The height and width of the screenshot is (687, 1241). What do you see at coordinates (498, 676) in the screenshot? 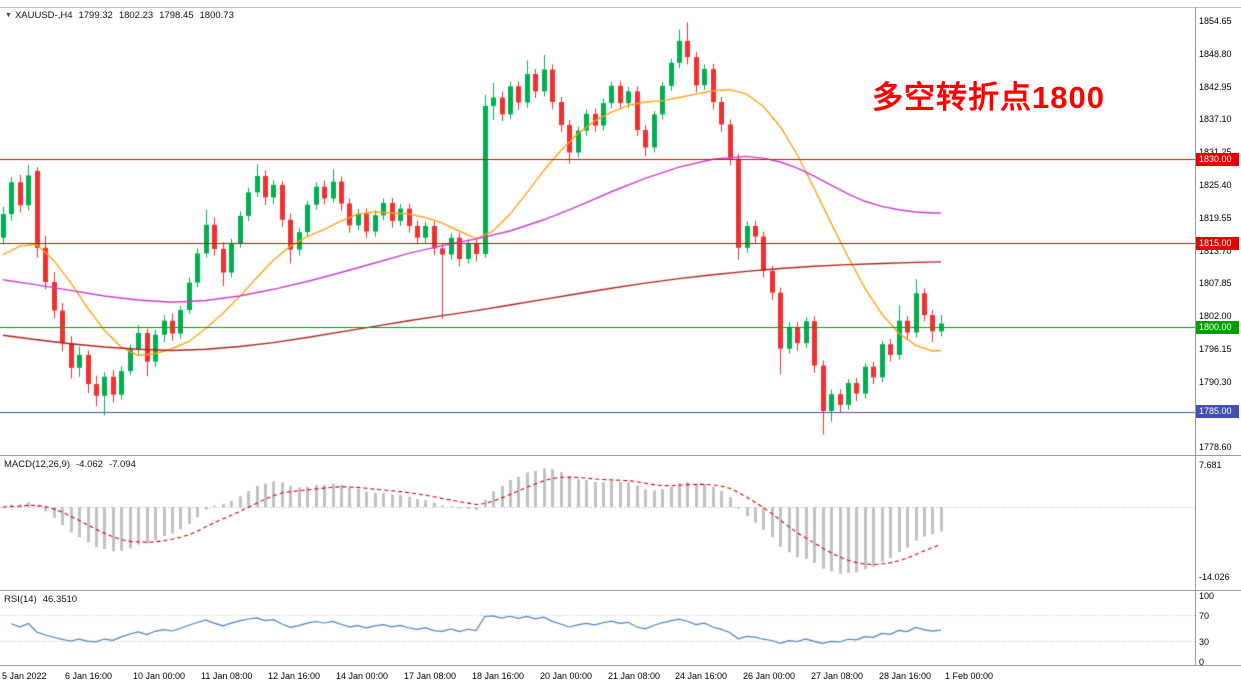
I see `time-axis-label: 18 Jan 16:00` at bounding box center [498, 676].